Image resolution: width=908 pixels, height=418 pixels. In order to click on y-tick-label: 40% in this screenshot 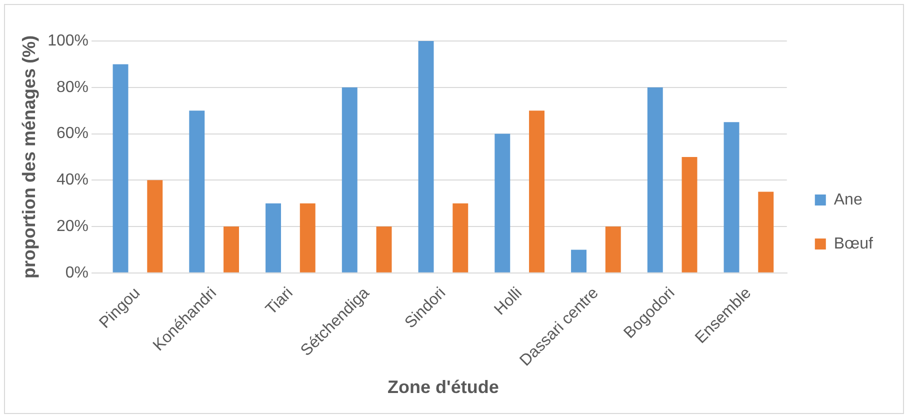, I will do `click(72, 180)`.